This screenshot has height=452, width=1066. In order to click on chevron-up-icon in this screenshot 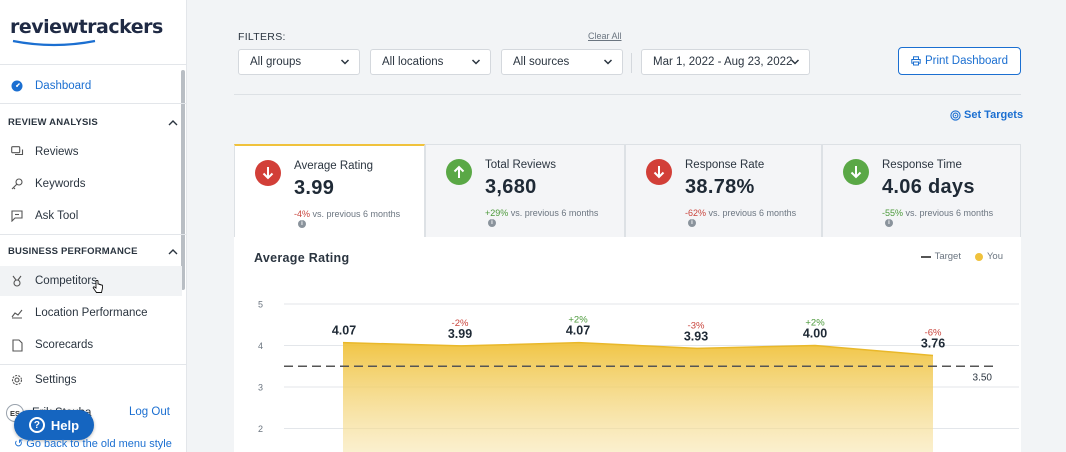, I will do `click(173, 251)`.